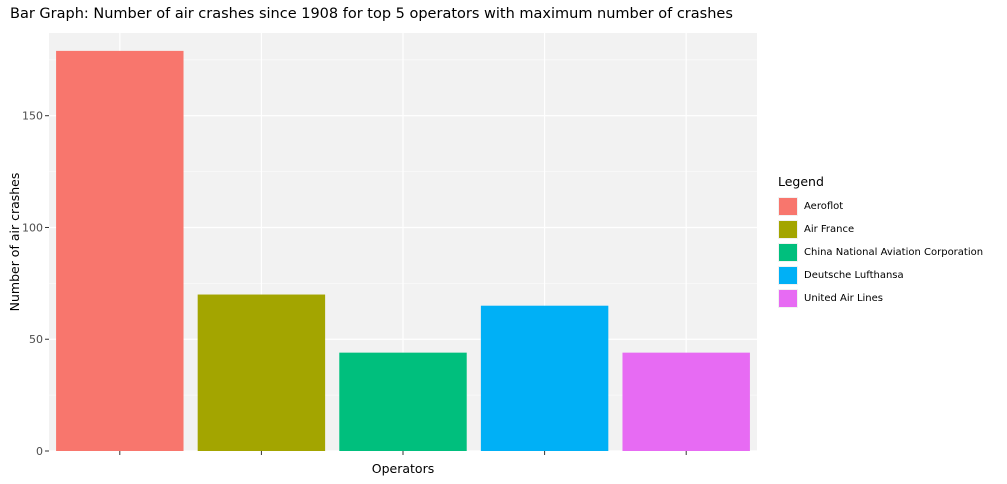 The height and width of the screenshot is (484, 1007). Describe the element at coordinates (14, 242) in the screenshot. I see `y-axis-label: Number of air crashes` at that location.